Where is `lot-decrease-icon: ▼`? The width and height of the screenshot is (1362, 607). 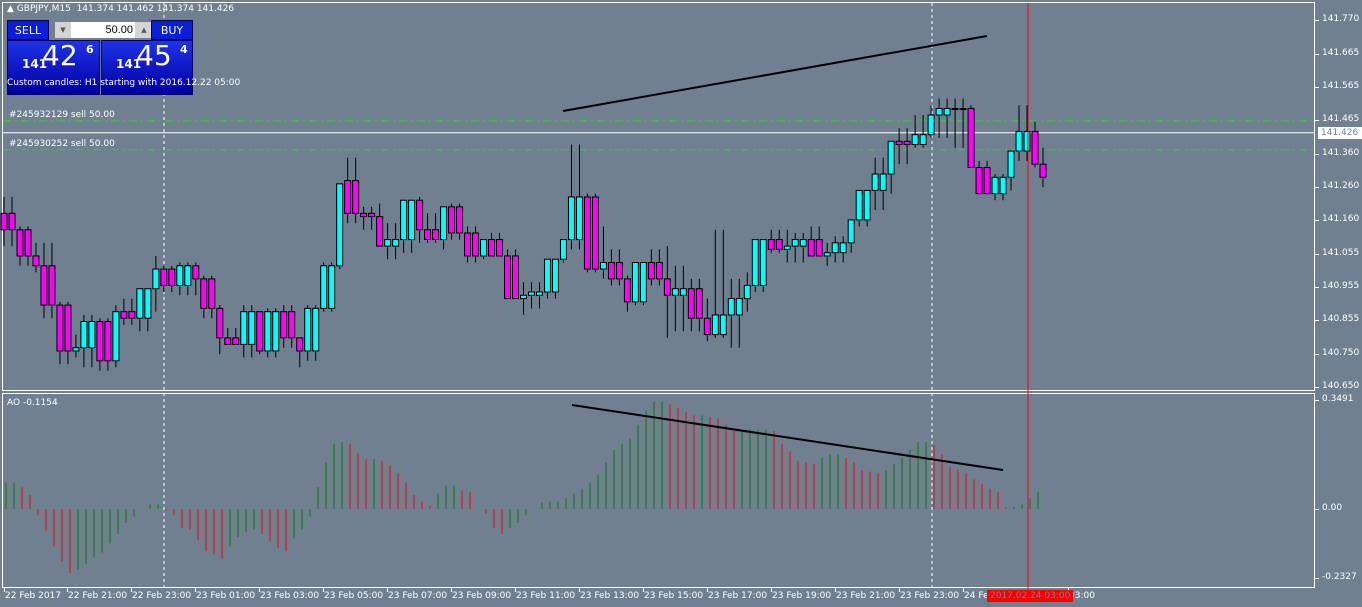
lot-decrease-icon: ▼ is located at coordinates (63, 30).